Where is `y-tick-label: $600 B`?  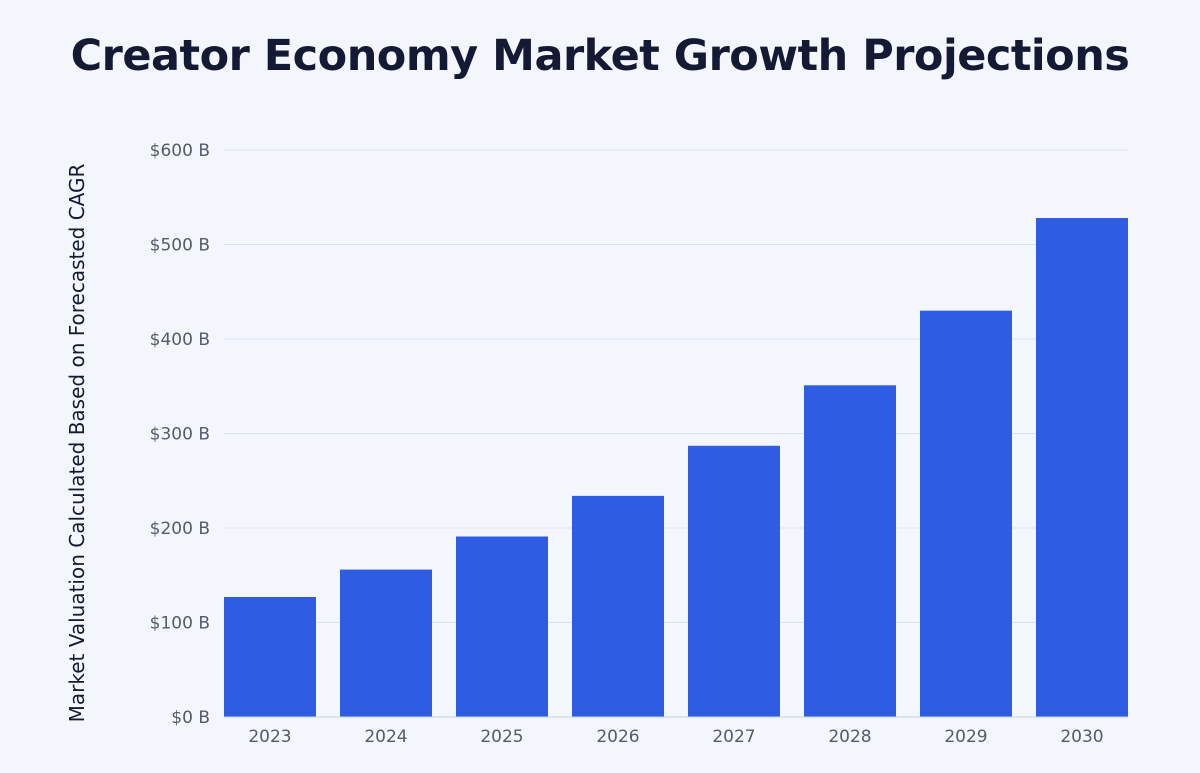 y-tick-label: $600 B is located at coordinates (180, 151).